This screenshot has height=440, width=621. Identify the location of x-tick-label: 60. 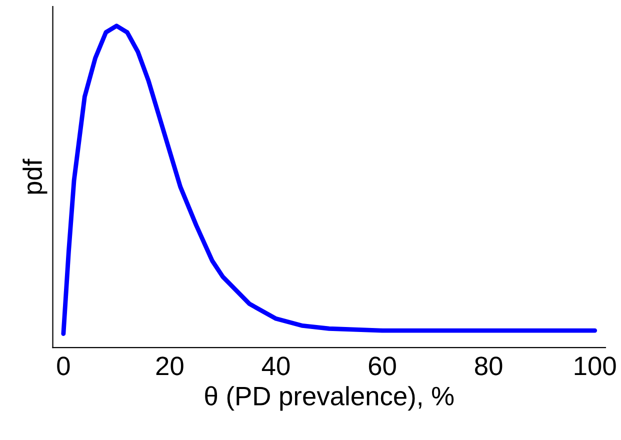
(382, 366).